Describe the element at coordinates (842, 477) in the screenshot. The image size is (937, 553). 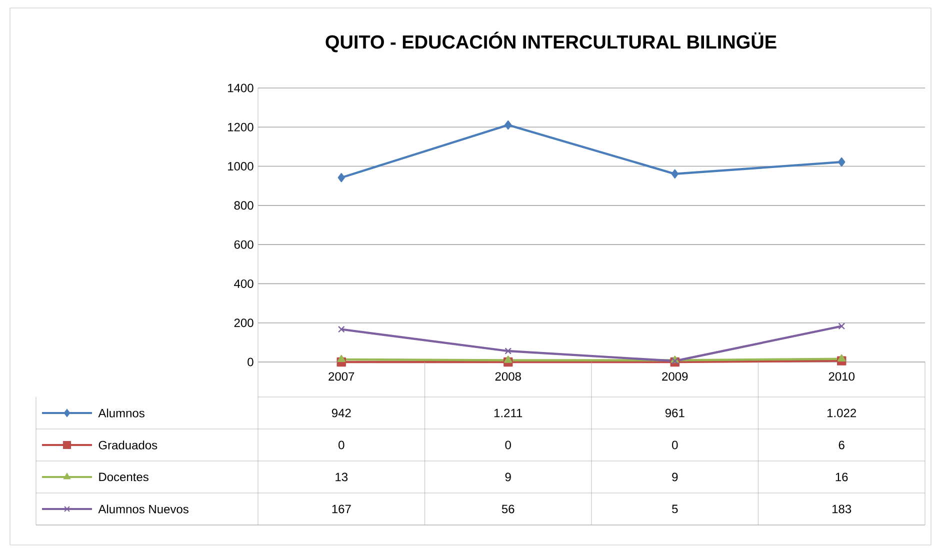
I see `data-label: 16` at that location.